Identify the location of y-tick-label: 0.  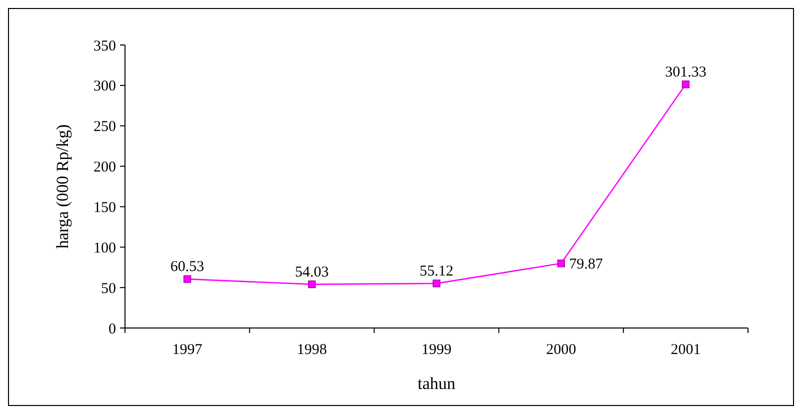
(112, 329).